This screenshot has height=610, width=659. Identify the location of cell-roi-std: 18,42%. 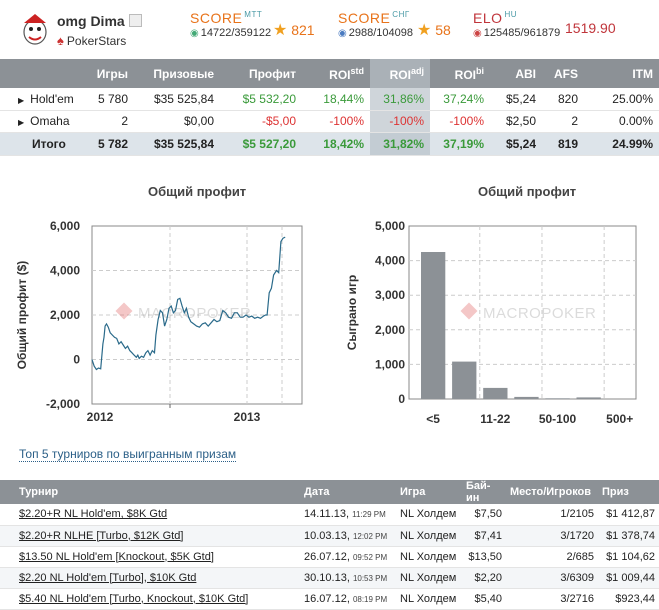
(336, 143).